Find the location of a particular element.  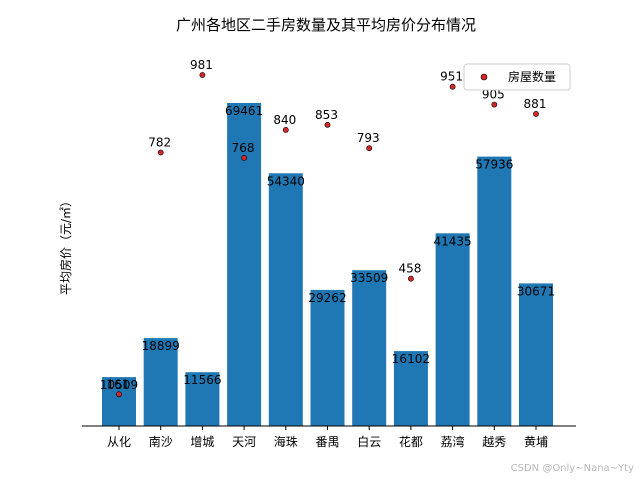

bar-value-label: 18899 is located at coordinates (161, 346).